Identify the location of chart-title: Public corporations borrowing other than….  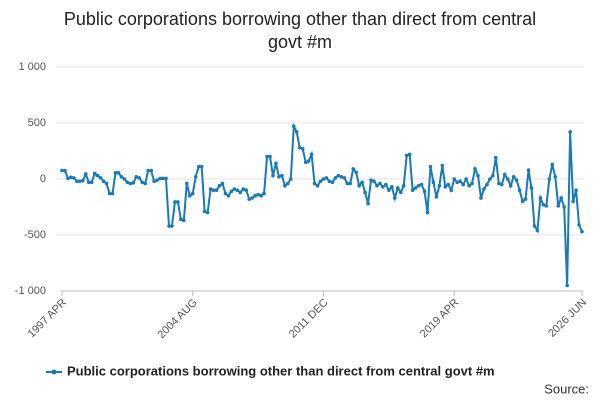
(300, 30).